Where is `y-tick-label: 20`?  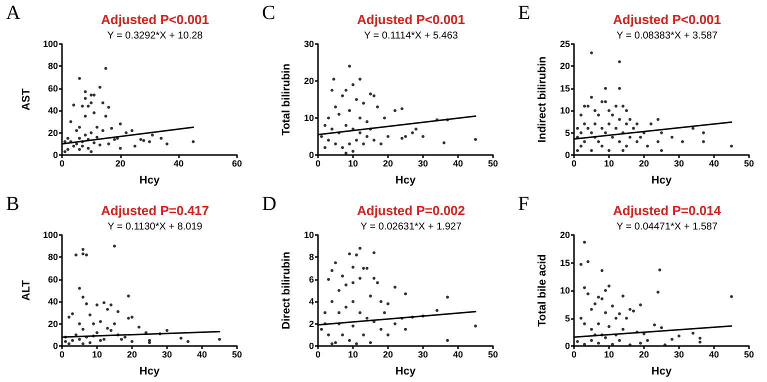
y-tick-label: 20 is located at coordinates (565, 235).